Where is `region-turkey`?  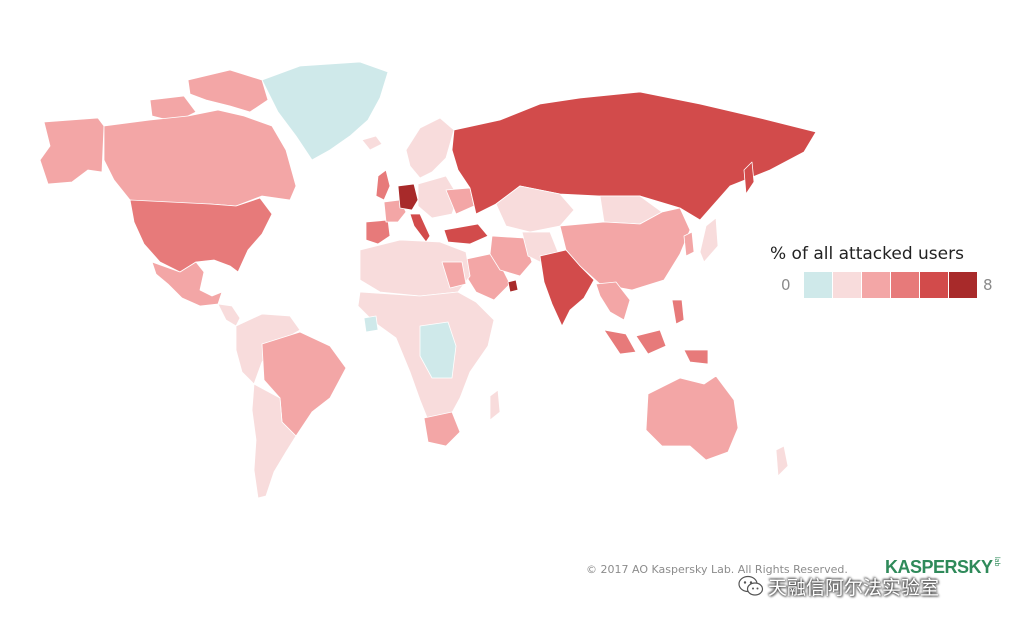
region-turkey is located at coordinates (466, 234).